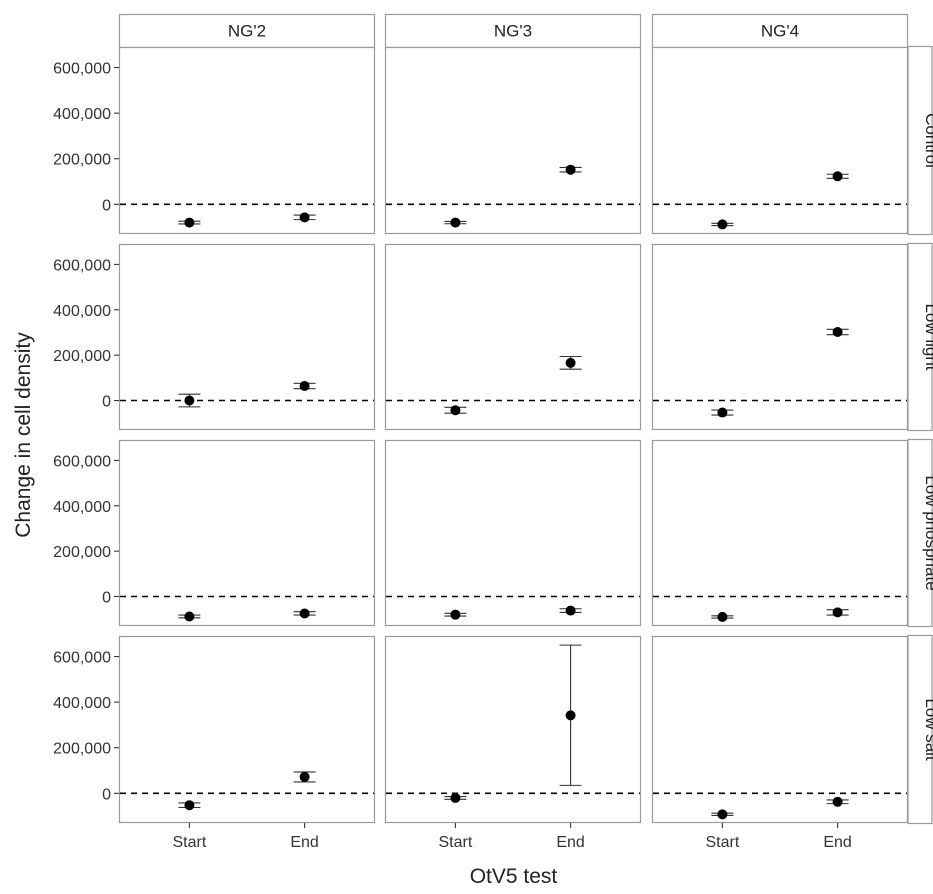  I want to click on strip-low-salt, so click(920, 729).